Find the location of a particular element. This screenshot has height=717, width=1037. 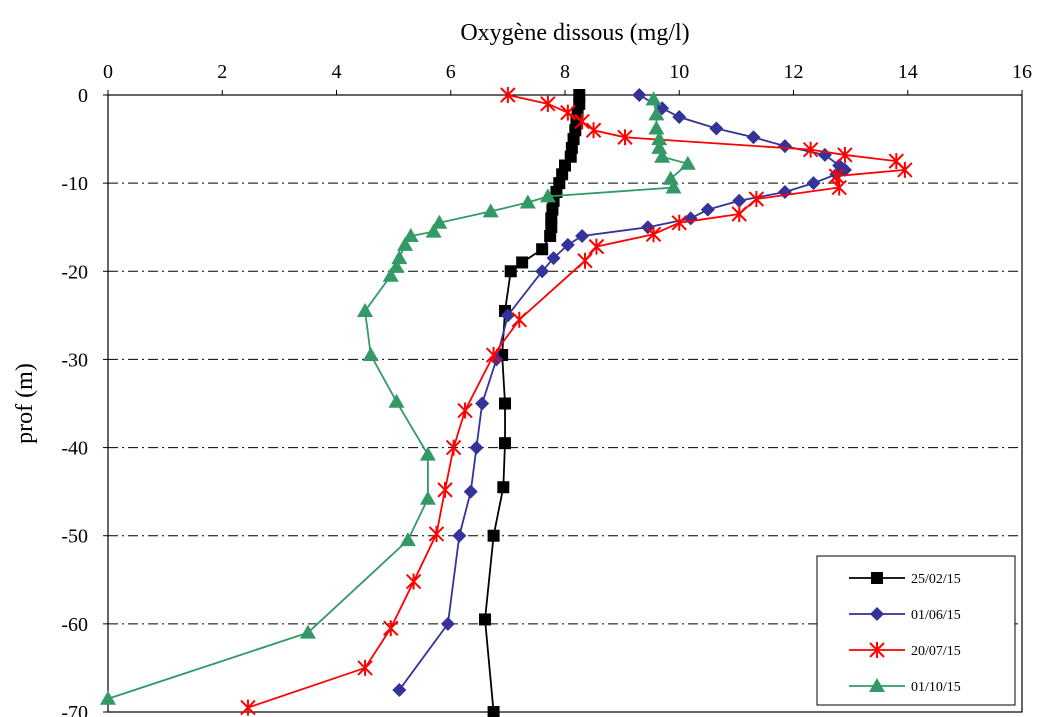

y-tick-label: -40 is located at coordinates (74, 449).